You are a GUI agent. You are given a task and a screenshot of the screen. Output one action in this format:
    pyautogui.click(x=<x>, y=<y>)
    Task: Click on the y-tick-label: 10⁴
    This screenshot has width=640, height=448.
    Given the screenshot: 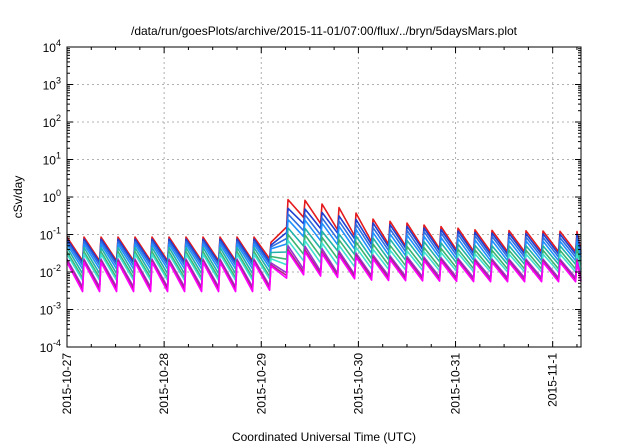 What is the action you would take?
    pyautogui.click(x=52, y=46)
    